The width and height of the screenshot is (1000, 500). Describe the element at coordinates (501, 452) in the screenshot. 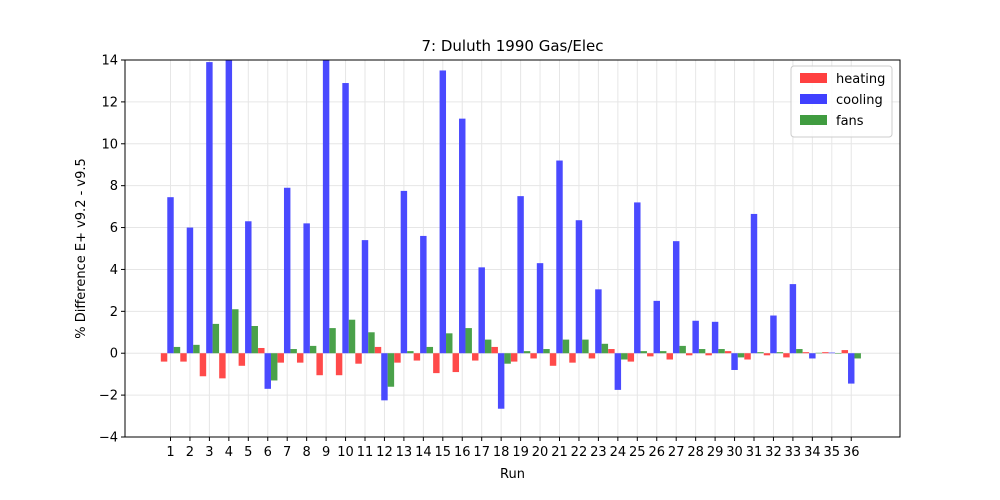

I see `x-tick-label: 18` at that location.